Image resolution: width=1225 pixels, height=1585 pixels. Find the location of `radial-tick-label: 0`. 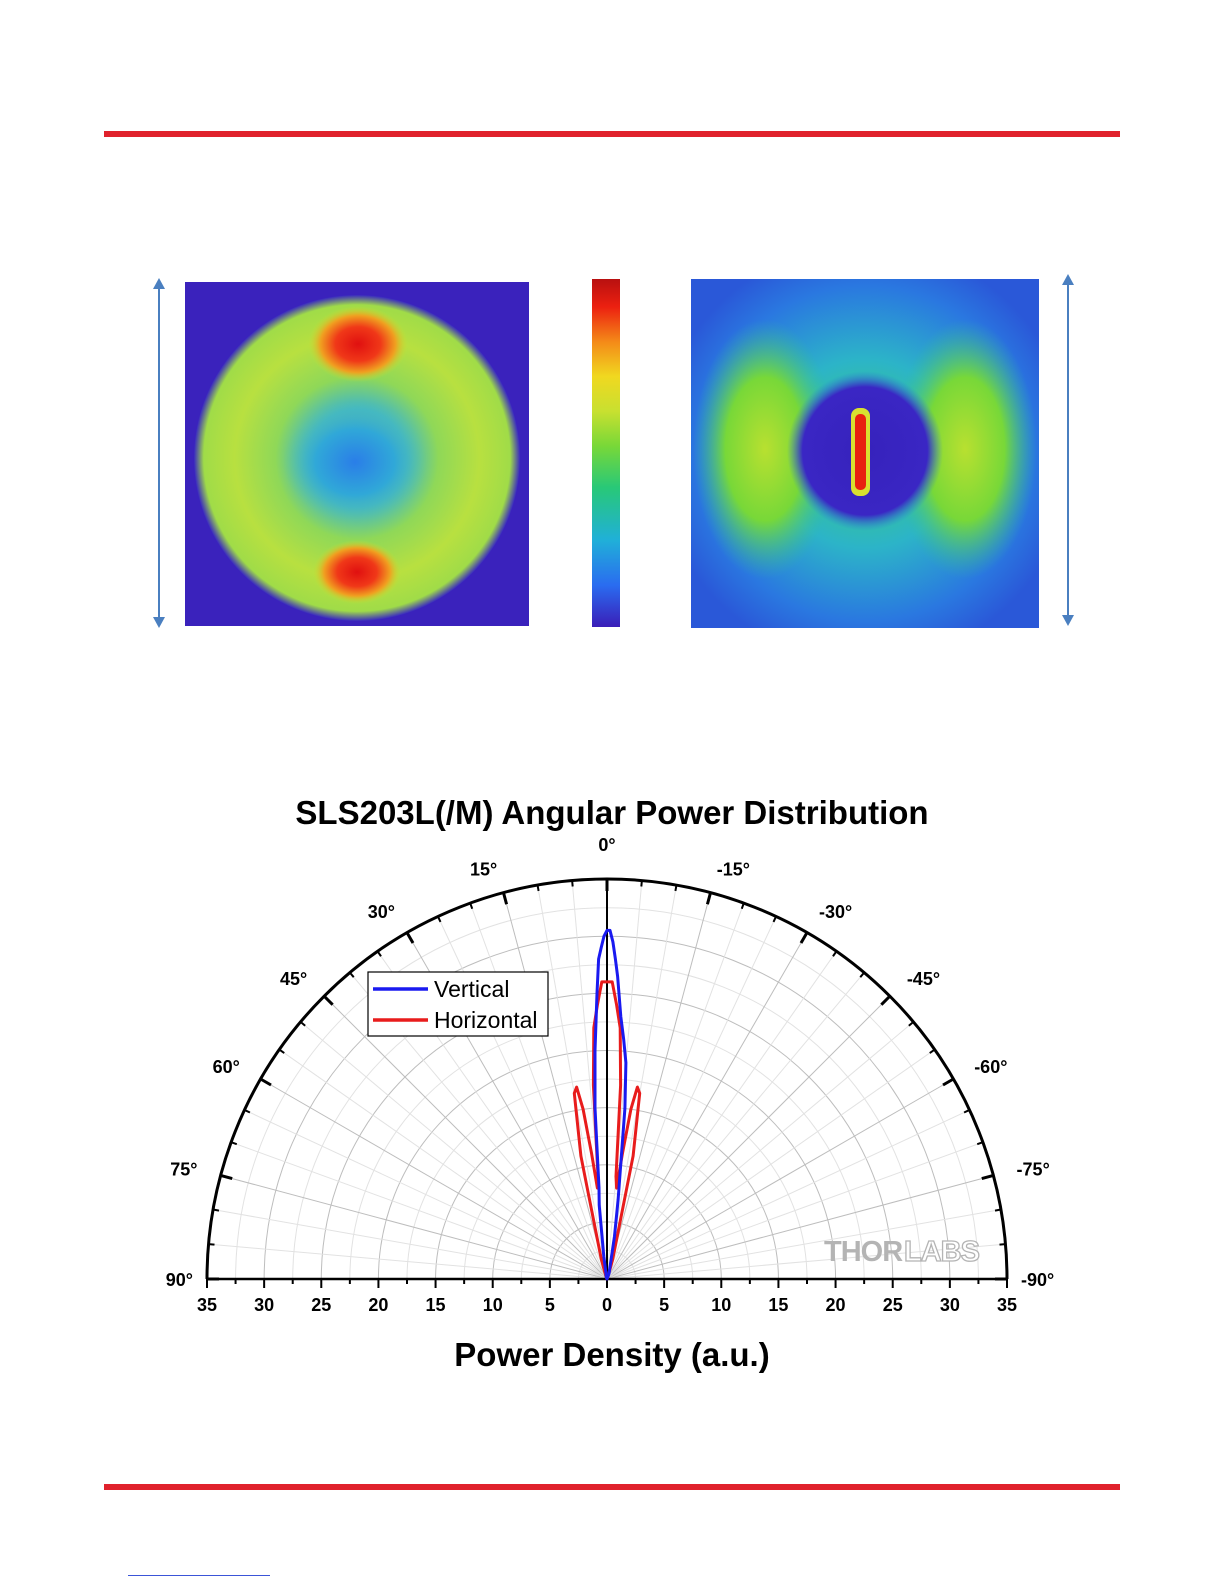

radial-tick-label: 0 is located at coordinates (607, 1305).